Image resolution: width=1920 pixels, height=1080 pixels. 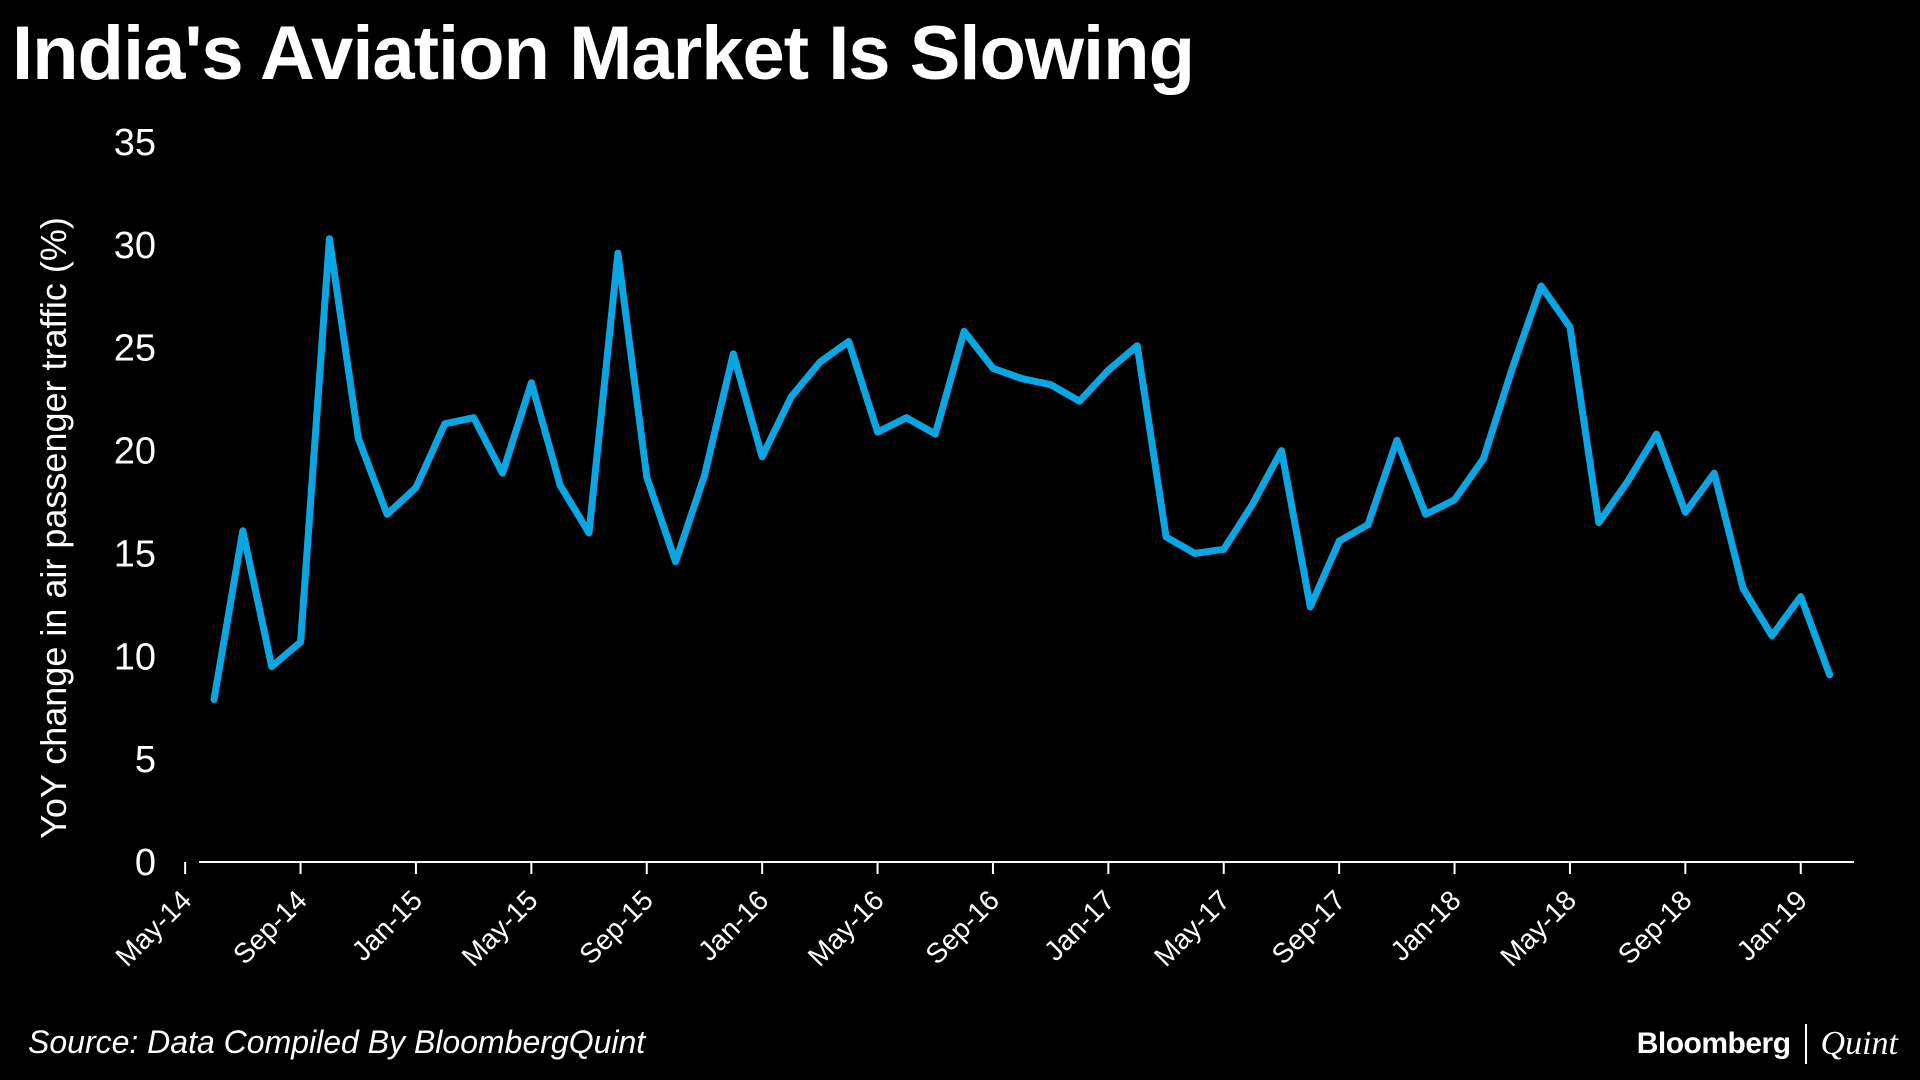 I want to click on y-axis-ticks: 0 5 10 15 20 25 30 35, so click(x=135, y=503).